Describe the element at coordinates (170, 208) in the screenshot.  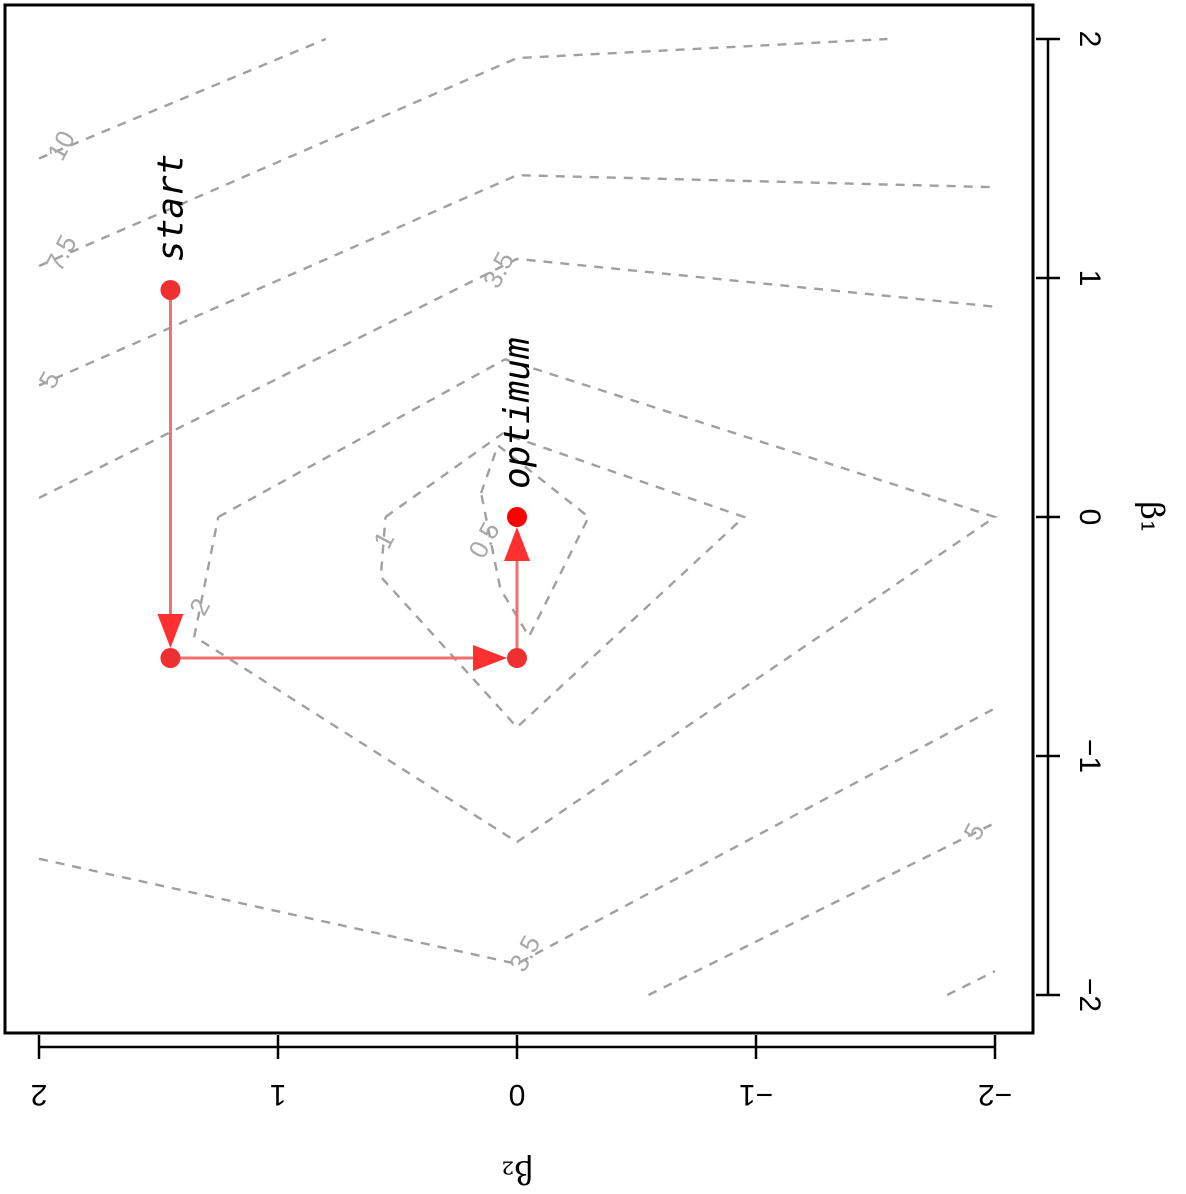
I see `annotation-start: start` at that location.